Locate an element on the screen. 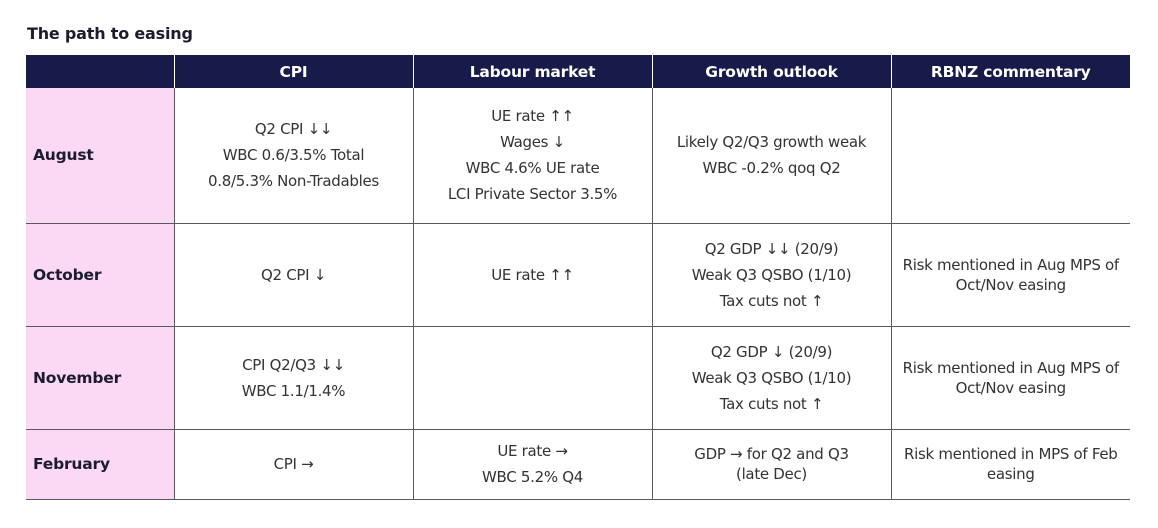 Image resolution: width=1158 pixels, height=528 pixels. cell-text-line: Q2 CPI ↓ is located at coordinates (293, 274).